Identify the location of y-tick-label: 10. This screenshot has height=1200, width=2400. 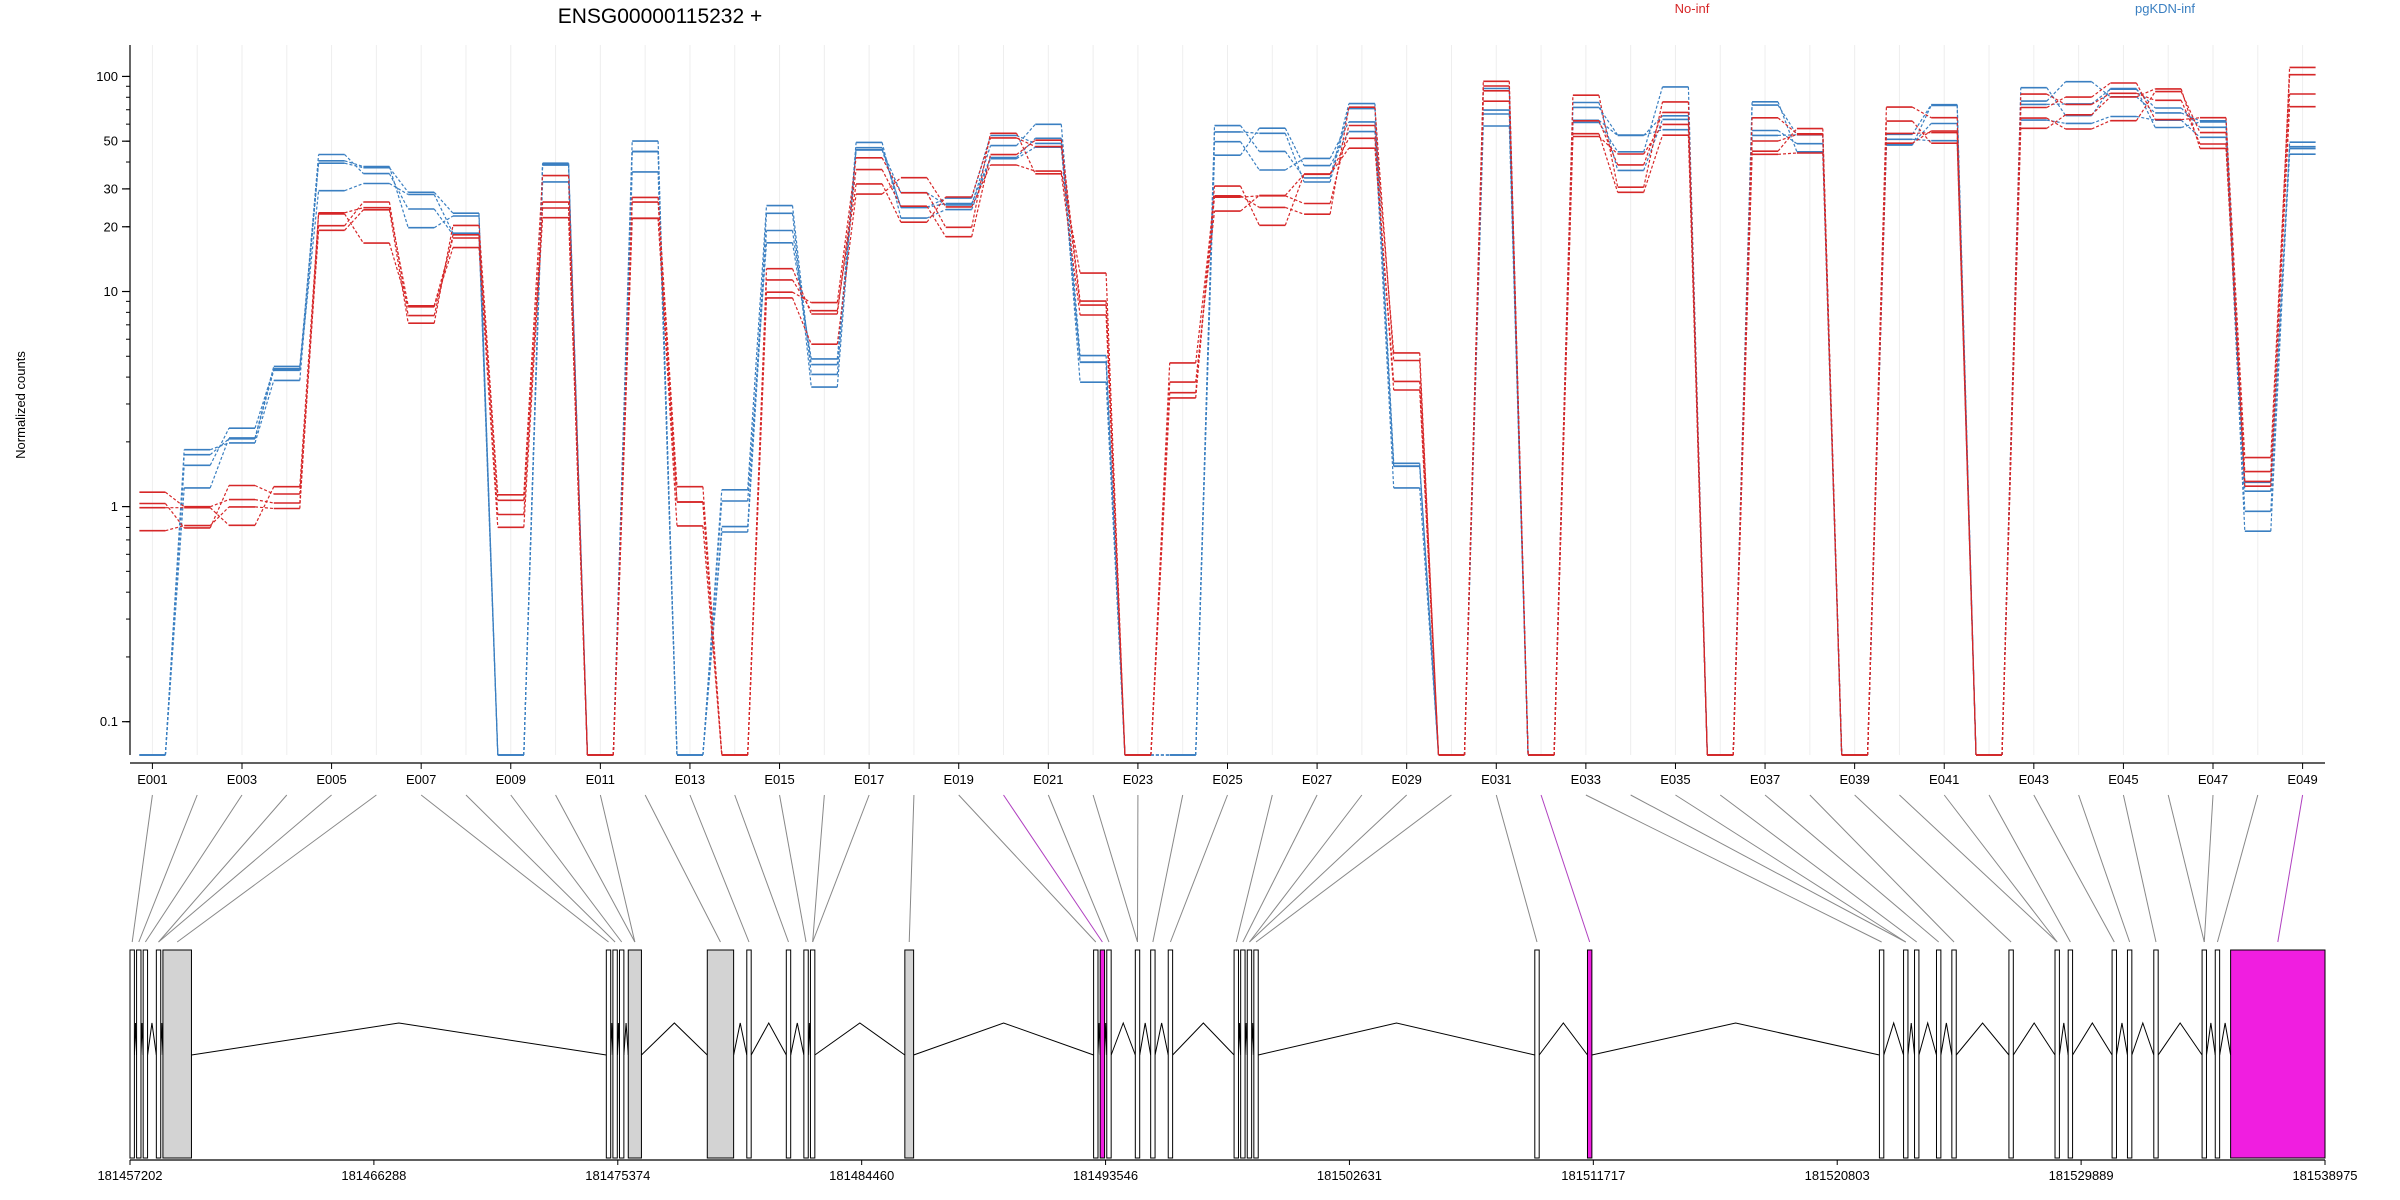
(111, 291).